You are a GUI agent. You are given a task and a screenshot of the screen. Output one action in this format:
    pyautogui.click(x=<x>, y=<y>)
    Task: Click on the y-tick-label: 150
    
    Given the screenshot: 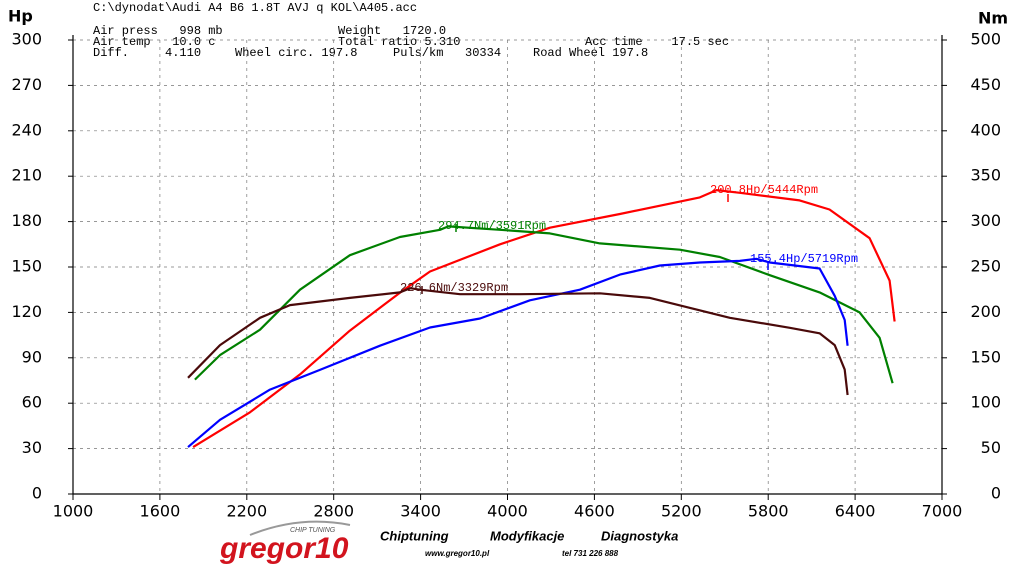 What is the action you would take?
    pyautogui.click(x=26, y=266)
    